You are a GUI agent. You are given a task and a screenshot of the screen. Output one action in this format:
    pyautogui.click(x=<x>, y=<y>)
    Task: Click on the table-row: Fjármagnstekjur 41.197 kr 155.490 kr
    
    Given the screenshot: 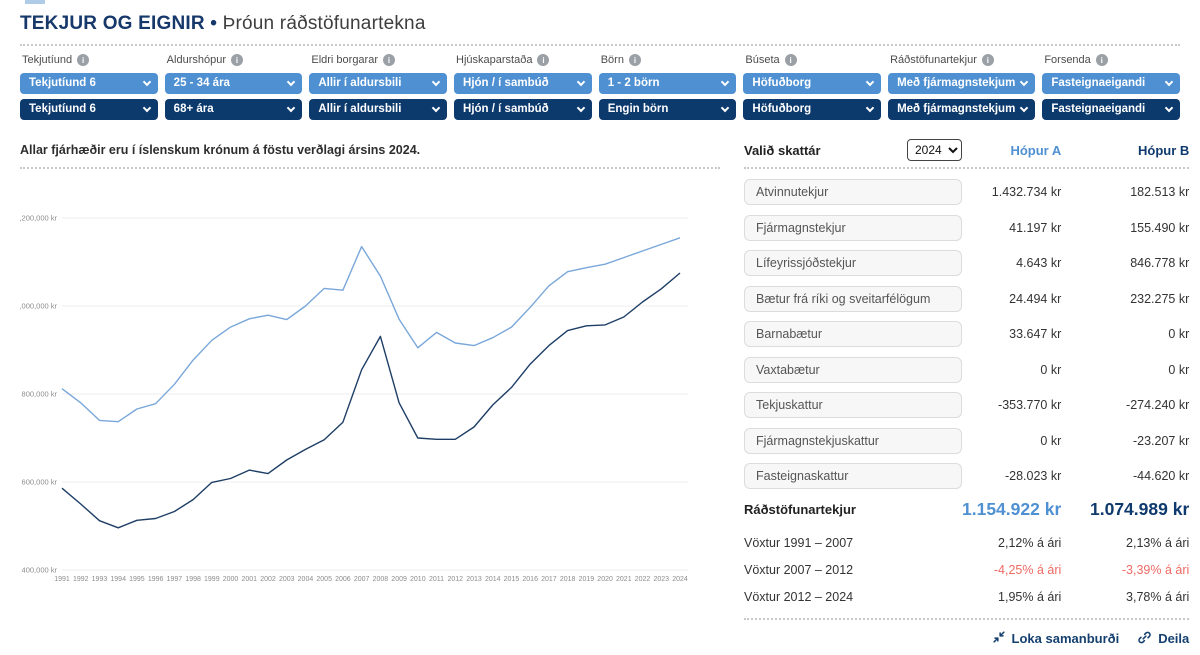 What is the action you would take?
    pyautogui.click(x=966, y=227)
    